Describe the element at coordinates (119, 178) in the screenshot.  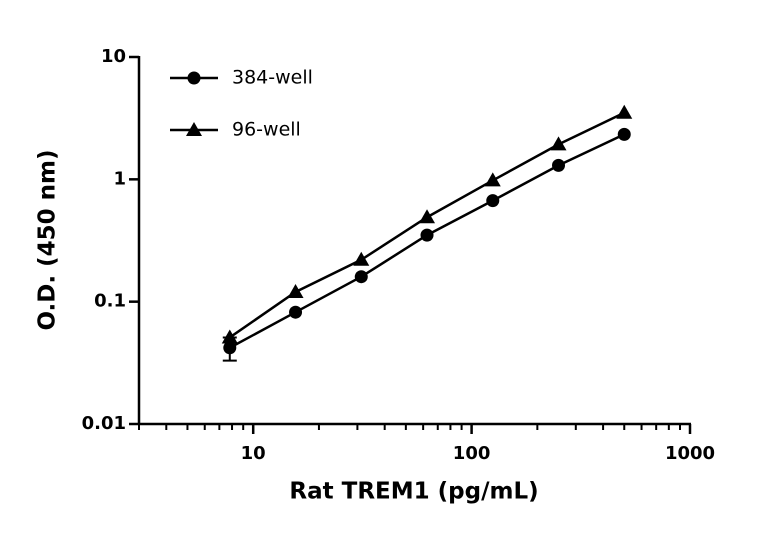
I see `y-tick-label: 1` at that location.